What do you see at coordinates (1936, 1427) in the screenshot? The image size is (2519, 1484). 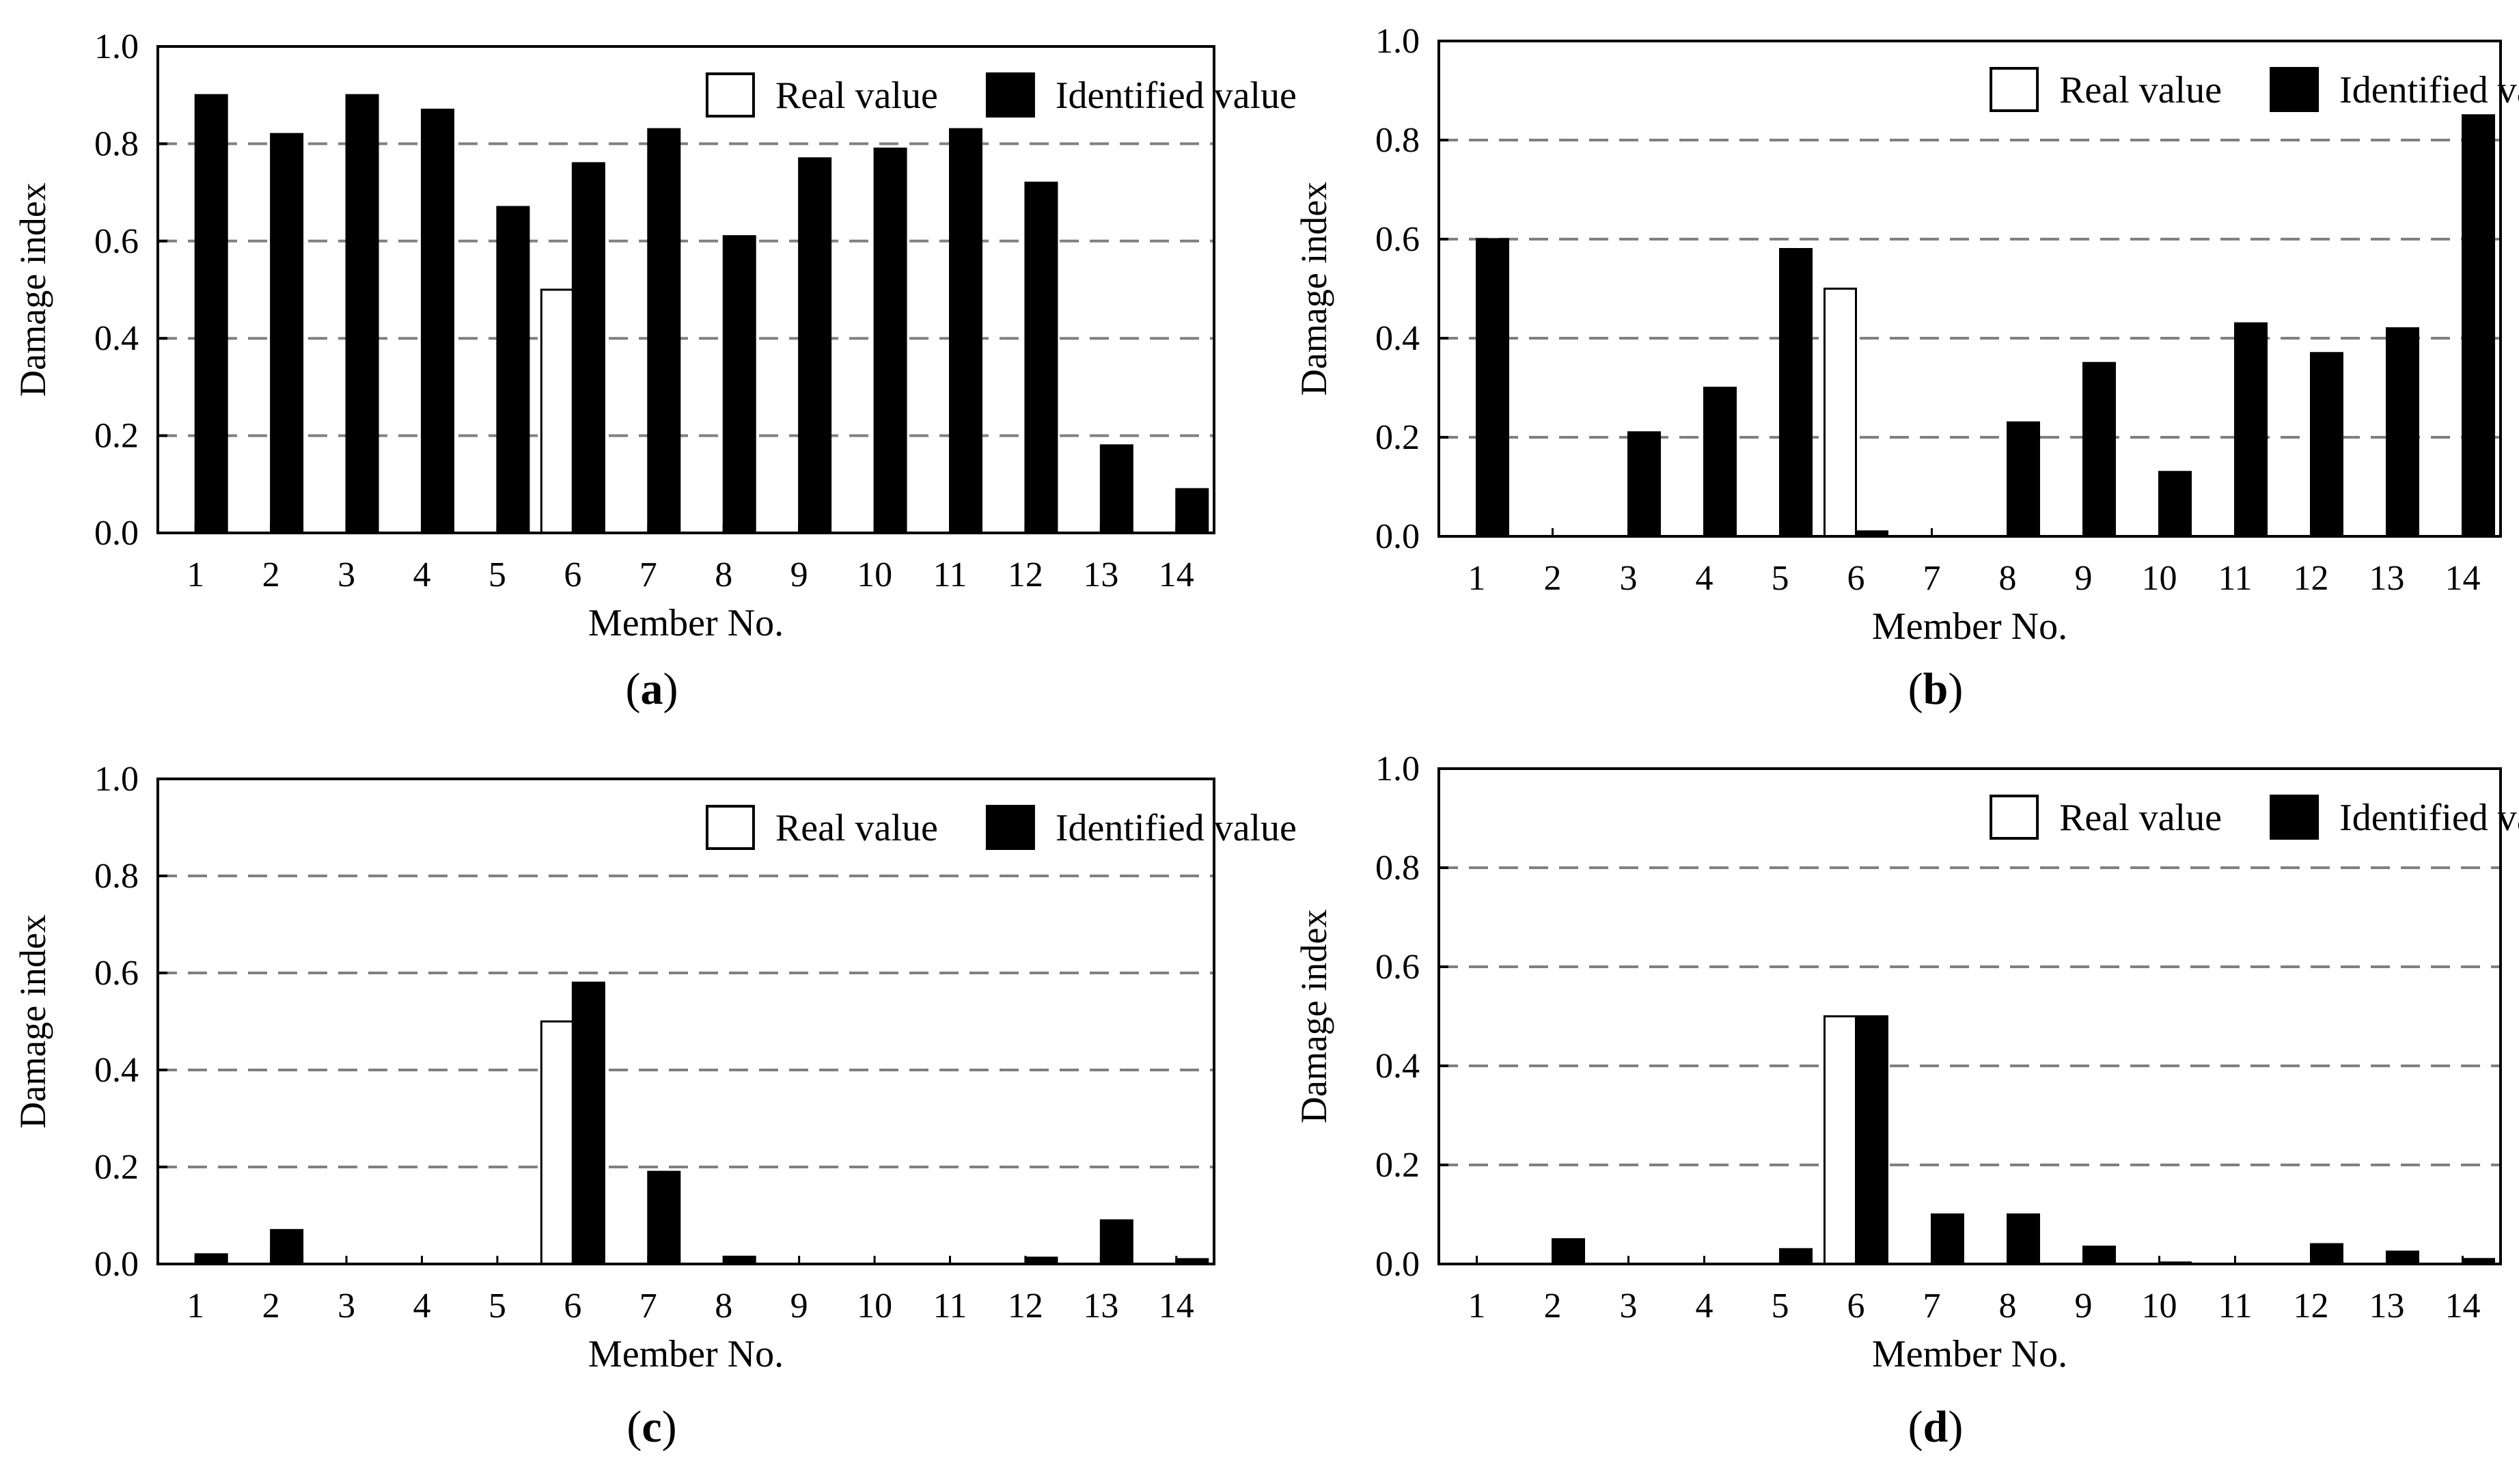 I see `panel-label: (d)` at bounding box center [1936, 1427].